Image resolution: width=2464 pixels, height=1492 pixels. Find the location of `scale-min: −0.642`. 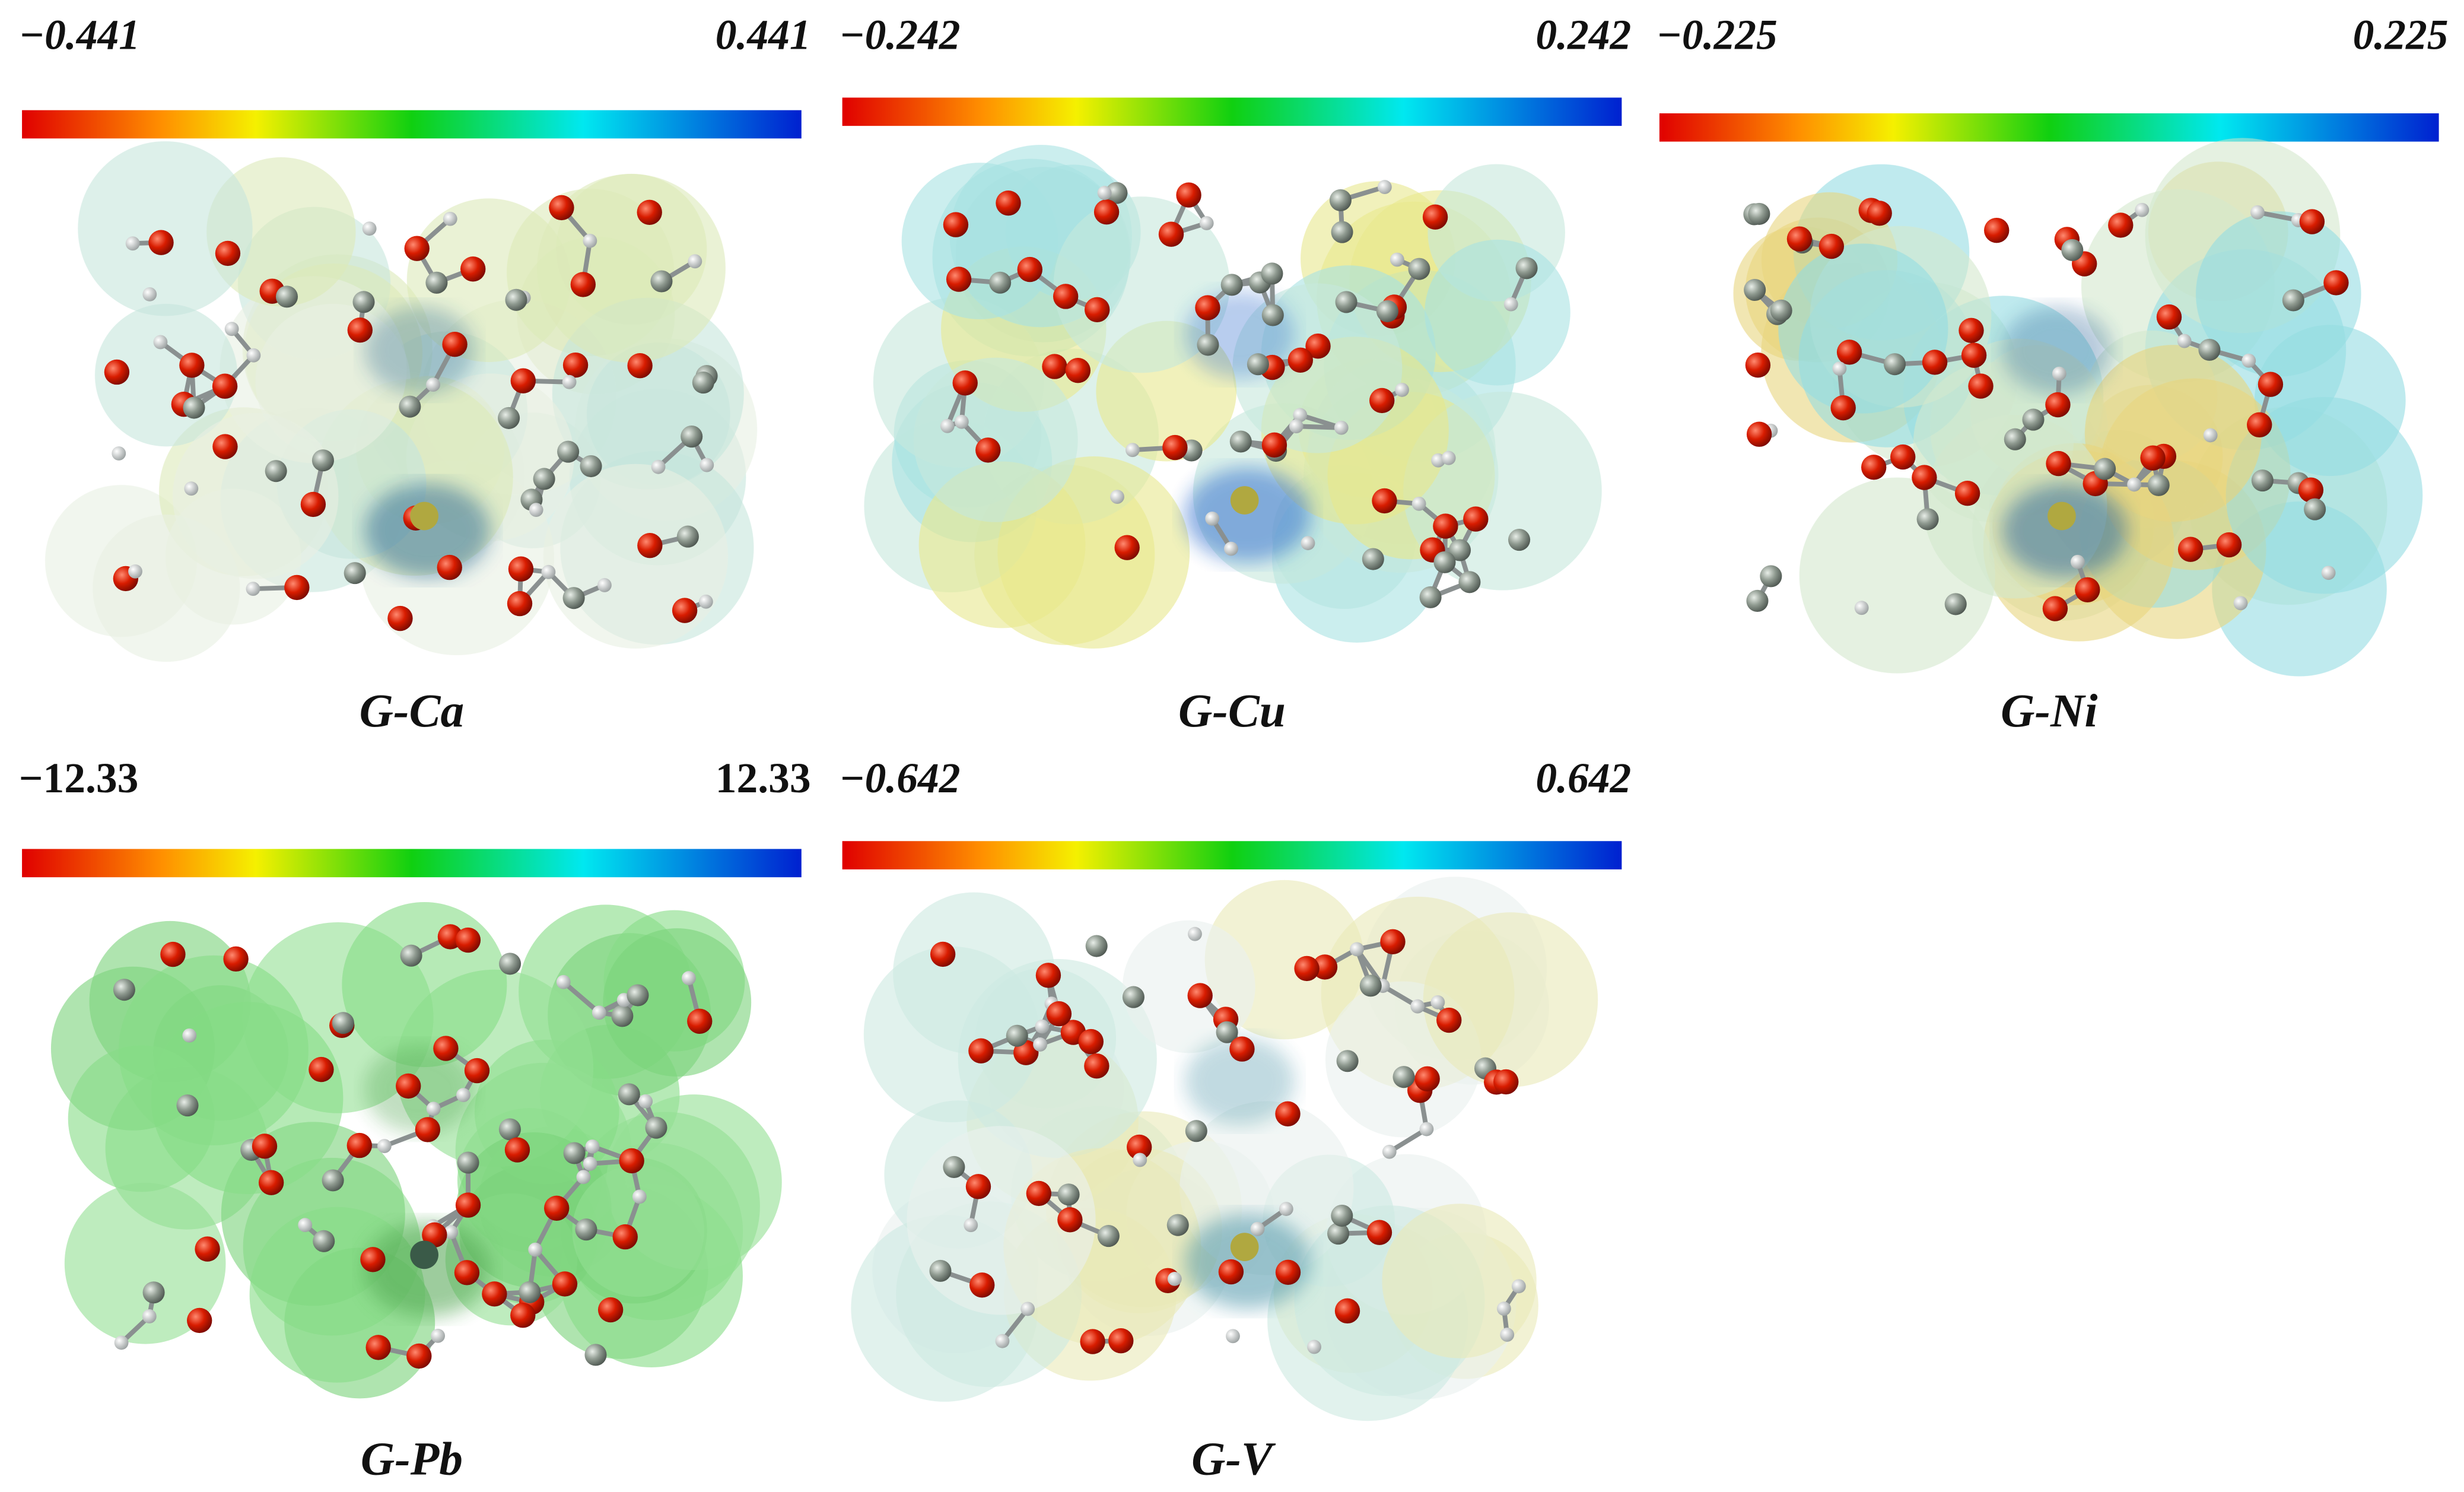

scale-min: −0.642 is located at coordinates (899, 778).